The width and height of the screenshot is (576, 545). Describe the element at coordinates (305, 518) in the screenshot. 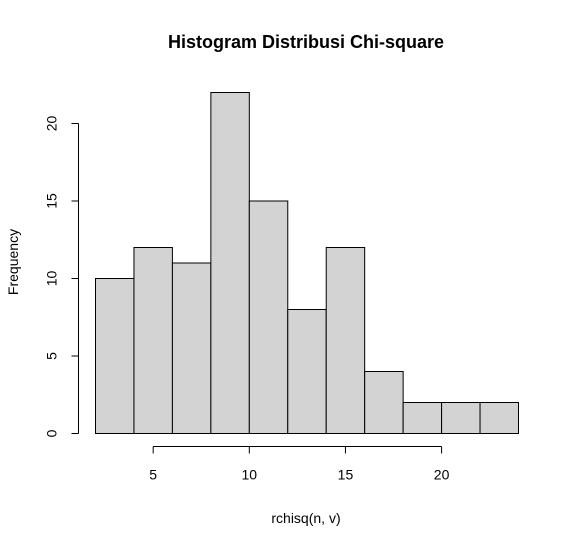

I see `x-axis-label: rchisq(n, v)` at that location.